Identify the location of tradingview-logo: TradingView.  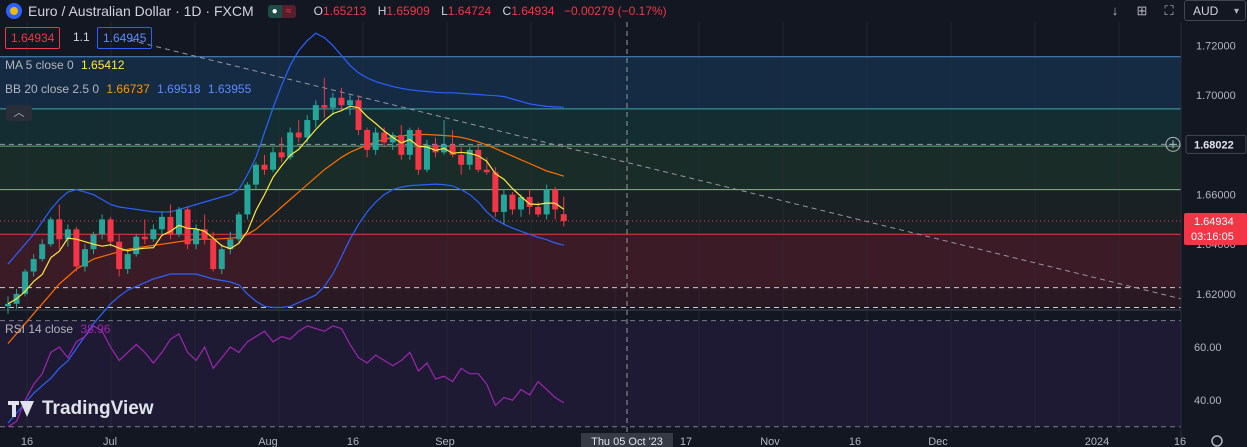
(81, 409).